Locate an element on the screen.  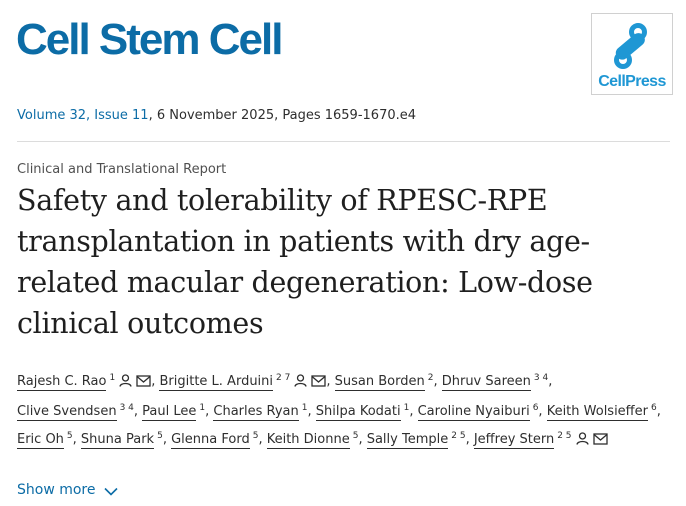
author-name-link: Rajesh C. Rao is located at coordinates (62, 382).